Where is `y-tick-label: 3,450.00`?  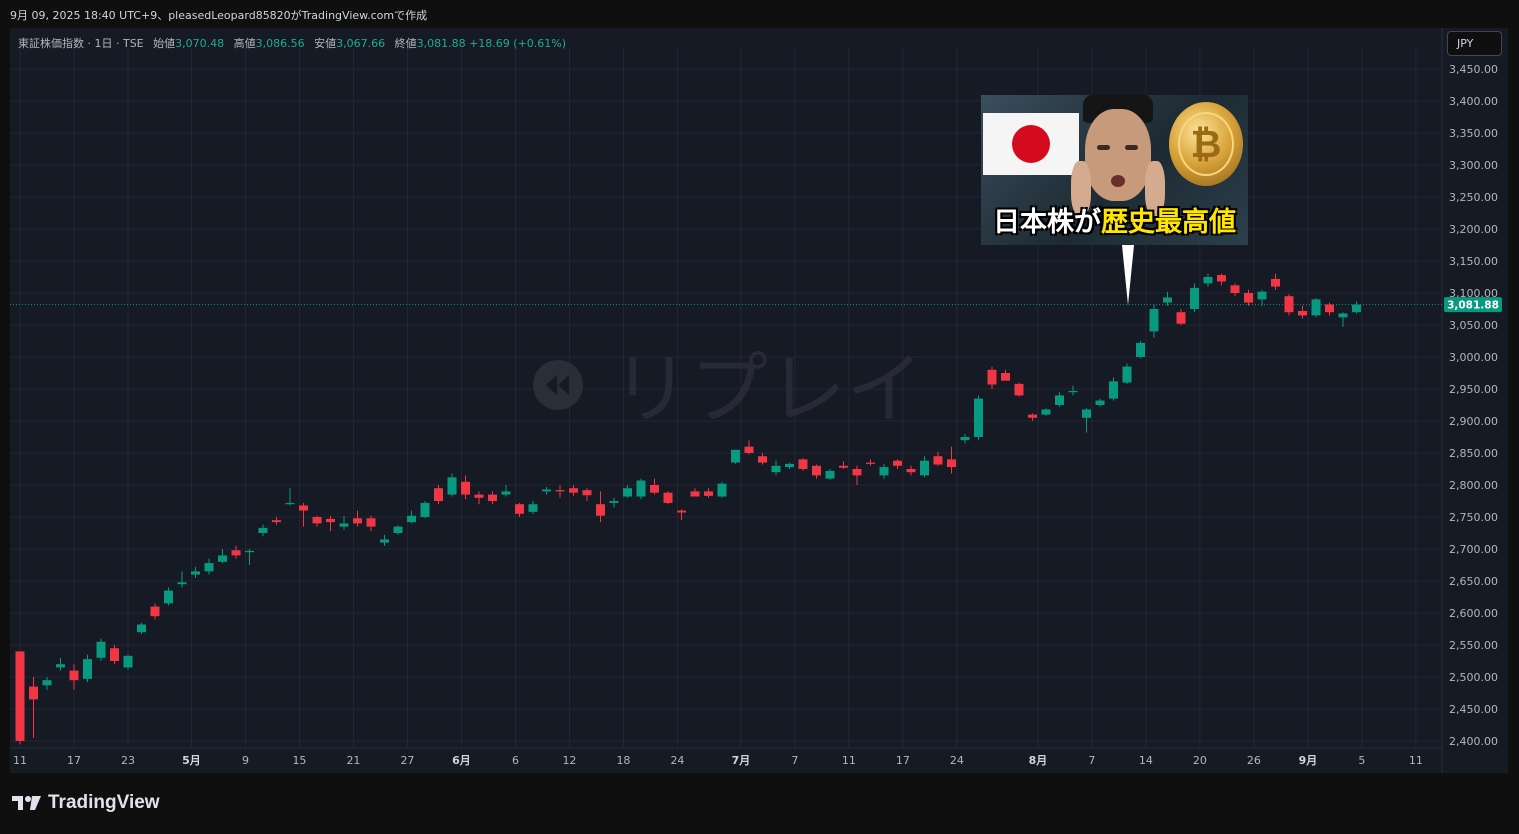
y-tick-label: 3,450.00 is located at coordinates (1473, 69).